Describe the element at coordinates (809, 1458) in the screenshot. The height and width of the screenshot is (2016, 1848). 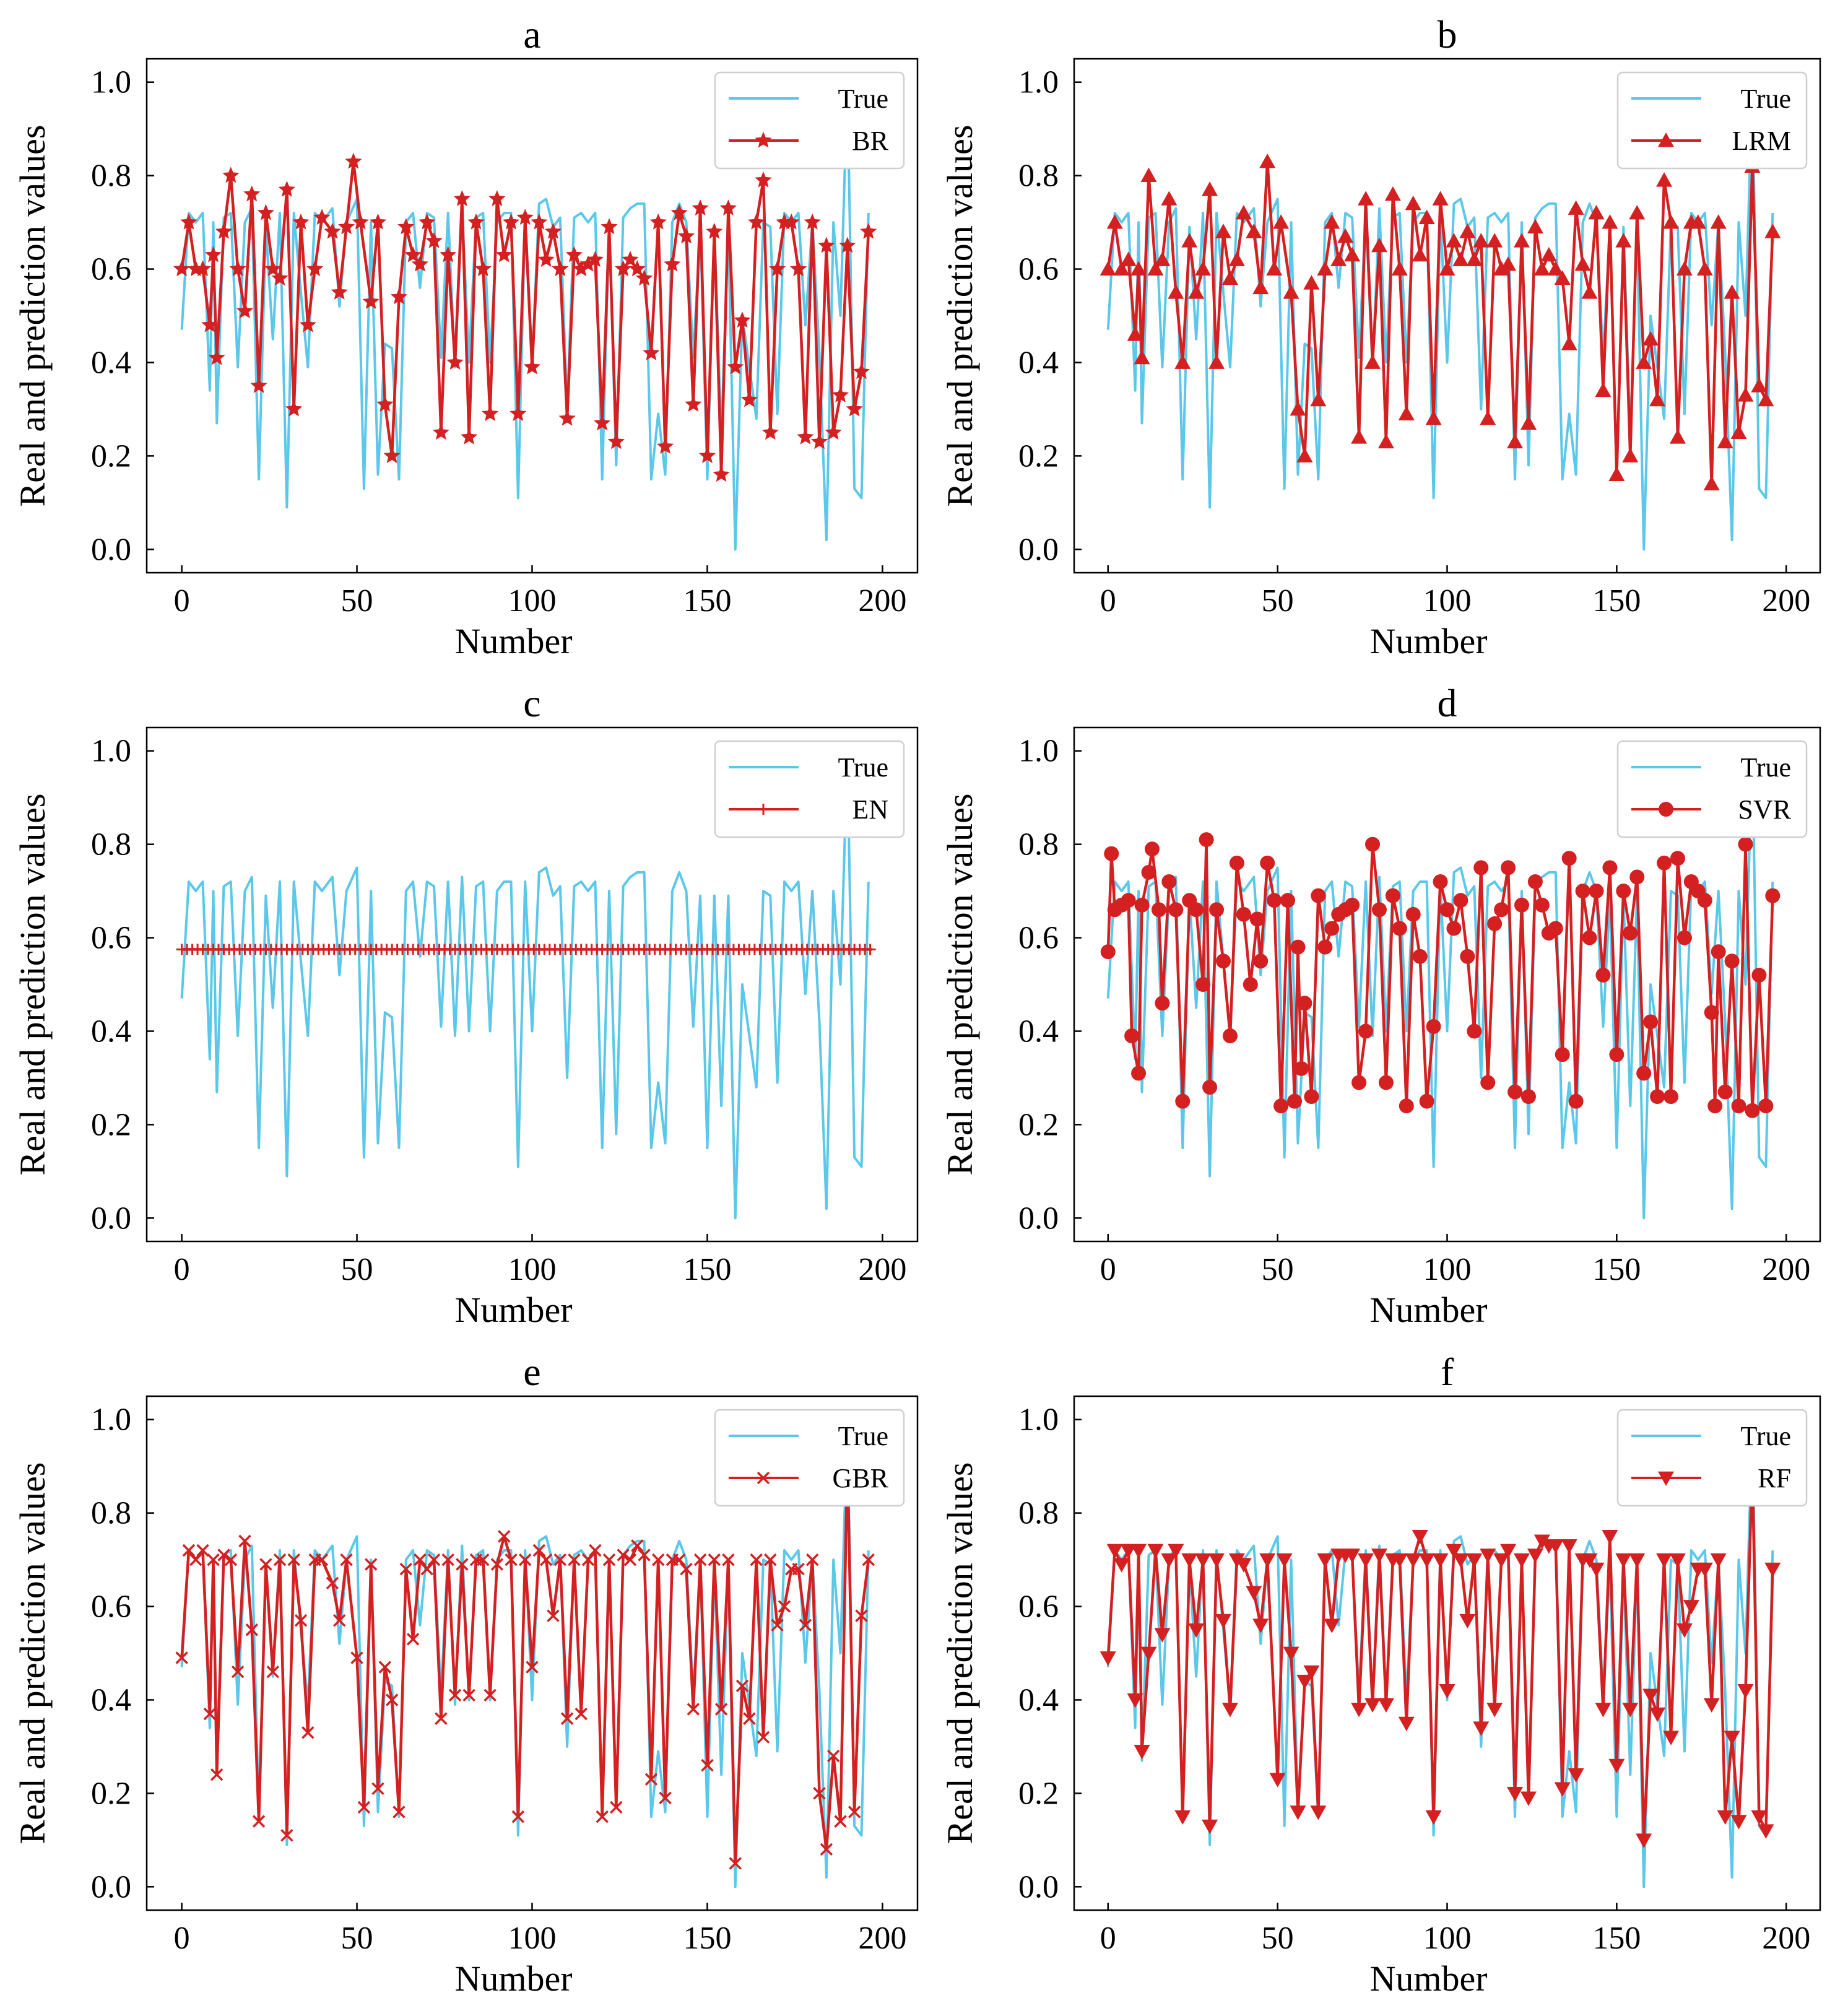
I see `legend: True GBR` at that location.